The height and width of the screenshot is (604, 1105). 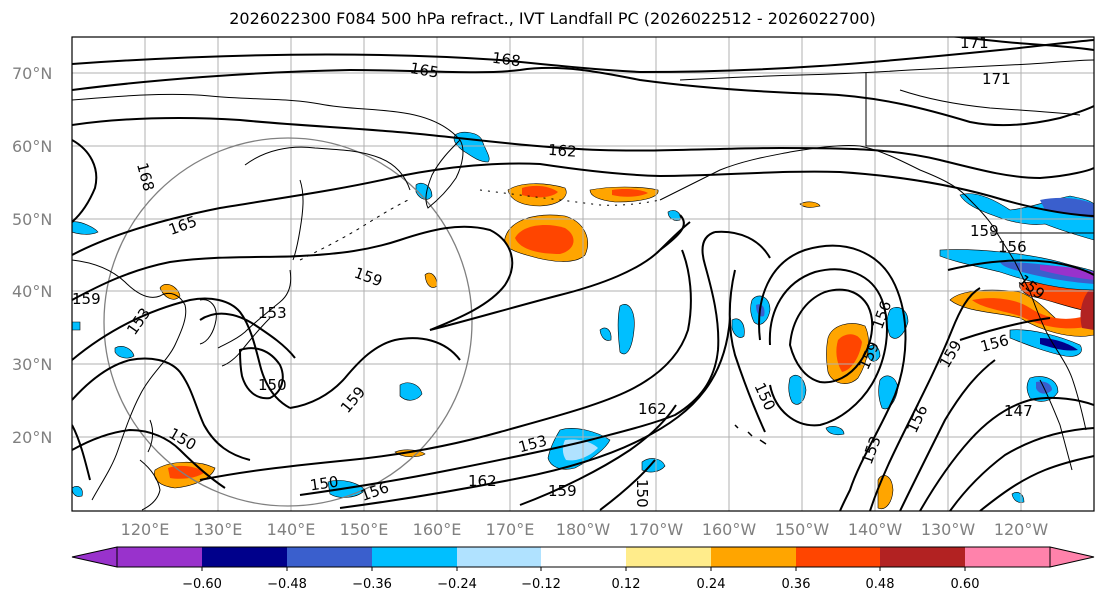 I want to click on lon-label: 140°W, so click(x=875, y=529).